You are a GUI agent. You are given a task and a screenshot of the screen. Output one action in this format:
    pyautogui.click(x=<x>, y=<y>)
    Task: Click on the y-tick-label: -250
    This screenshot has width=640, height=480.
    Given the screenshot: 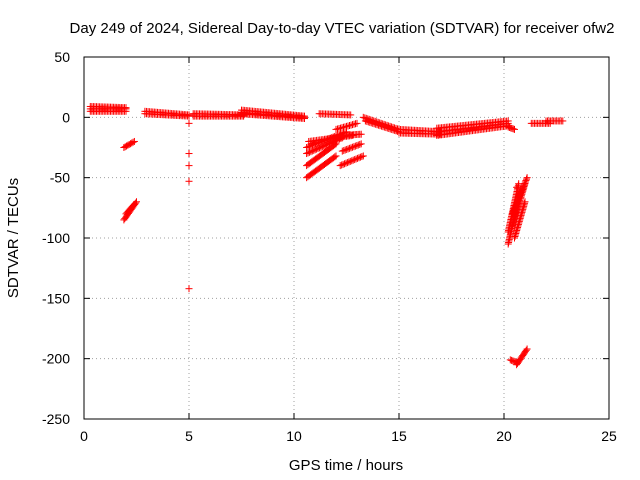 What is the action you would take?
    pyautogui.click(x=56, y=419)
    